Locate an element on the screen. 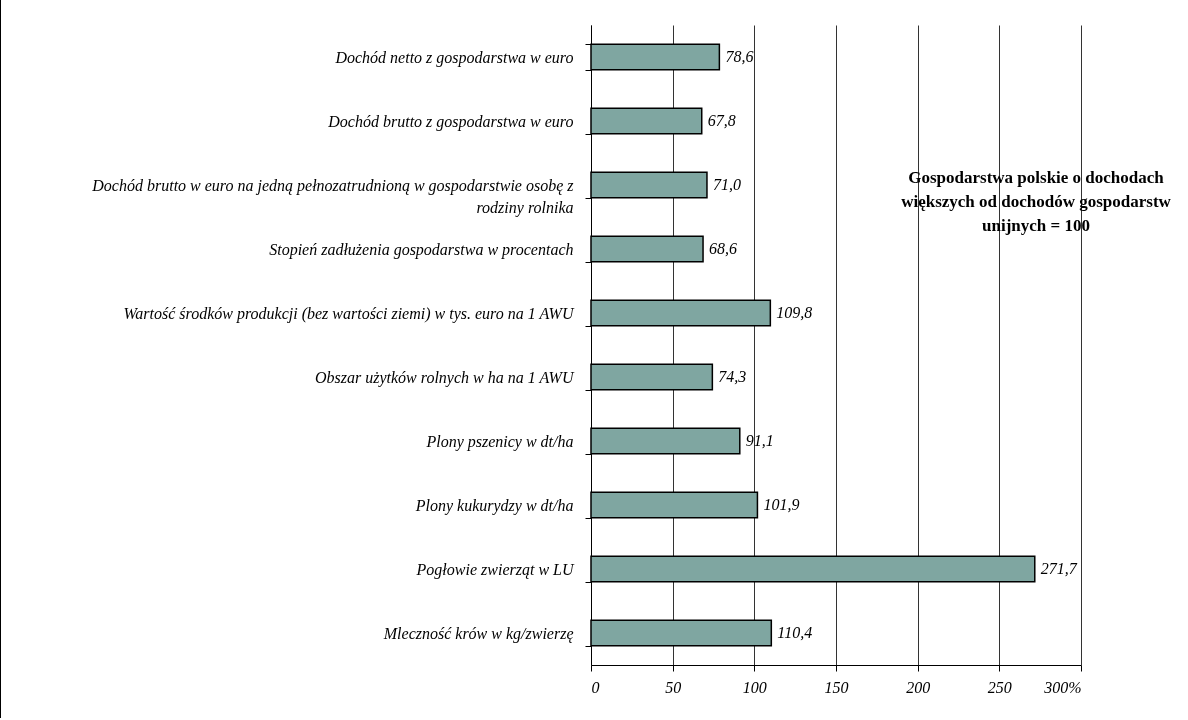  y-tick-label: Dochód brutto z gospodarstwa w euro is located at coordinates (450, 121).